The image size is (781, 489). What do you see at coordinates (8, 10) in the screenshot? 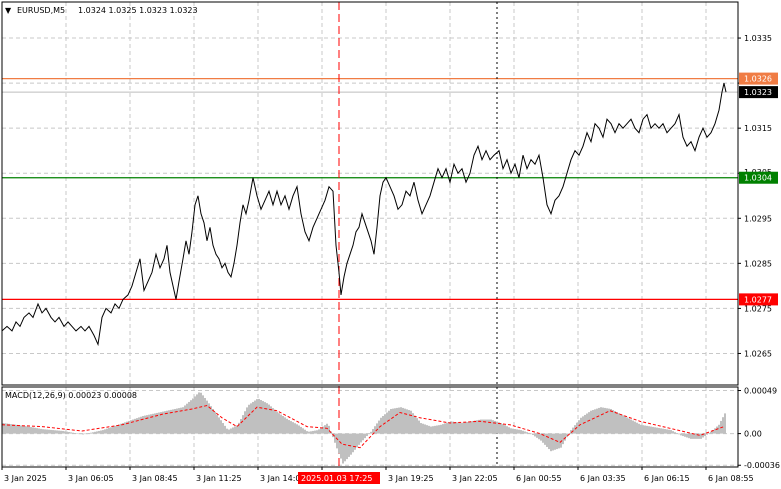
I see `price-header-marker: ▼` at bounding box center [8, 10].